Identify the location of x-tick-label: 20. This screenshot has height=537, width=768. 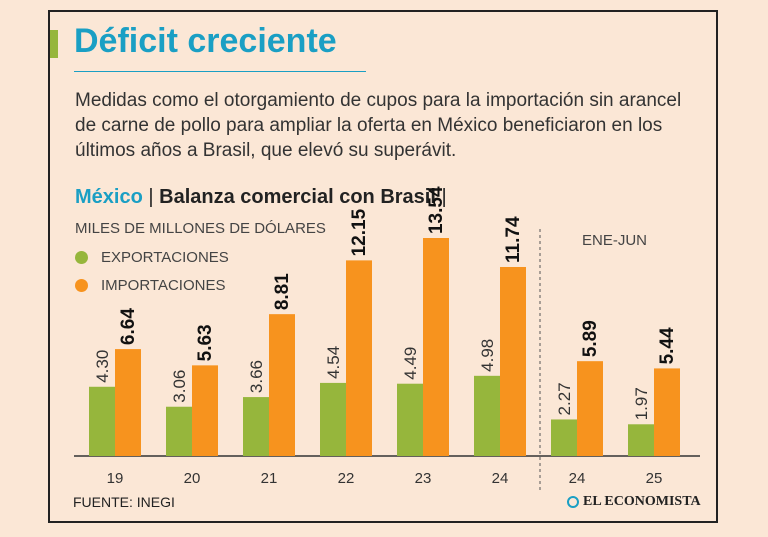
(192, 478).